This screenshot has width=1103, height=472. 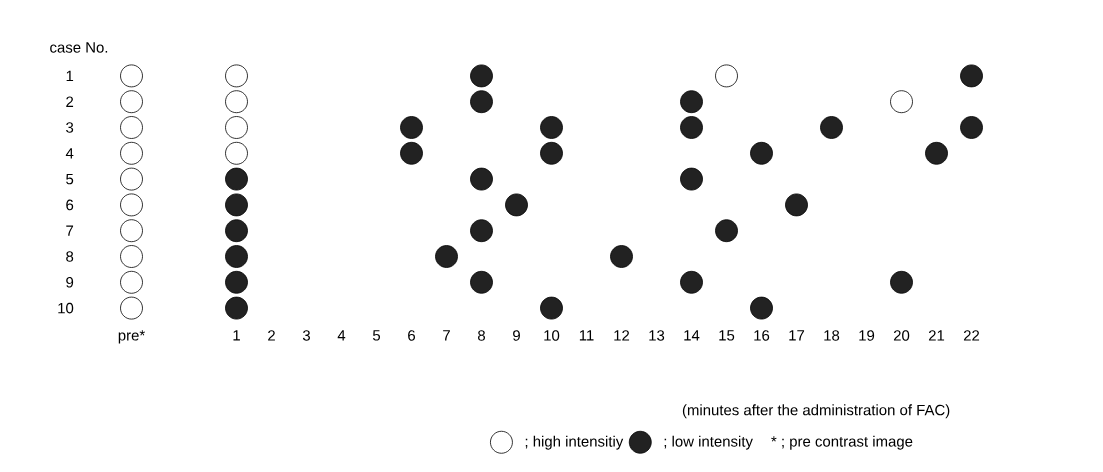 I want to click on x-tick-label: 11, so click(x=586, y=335).